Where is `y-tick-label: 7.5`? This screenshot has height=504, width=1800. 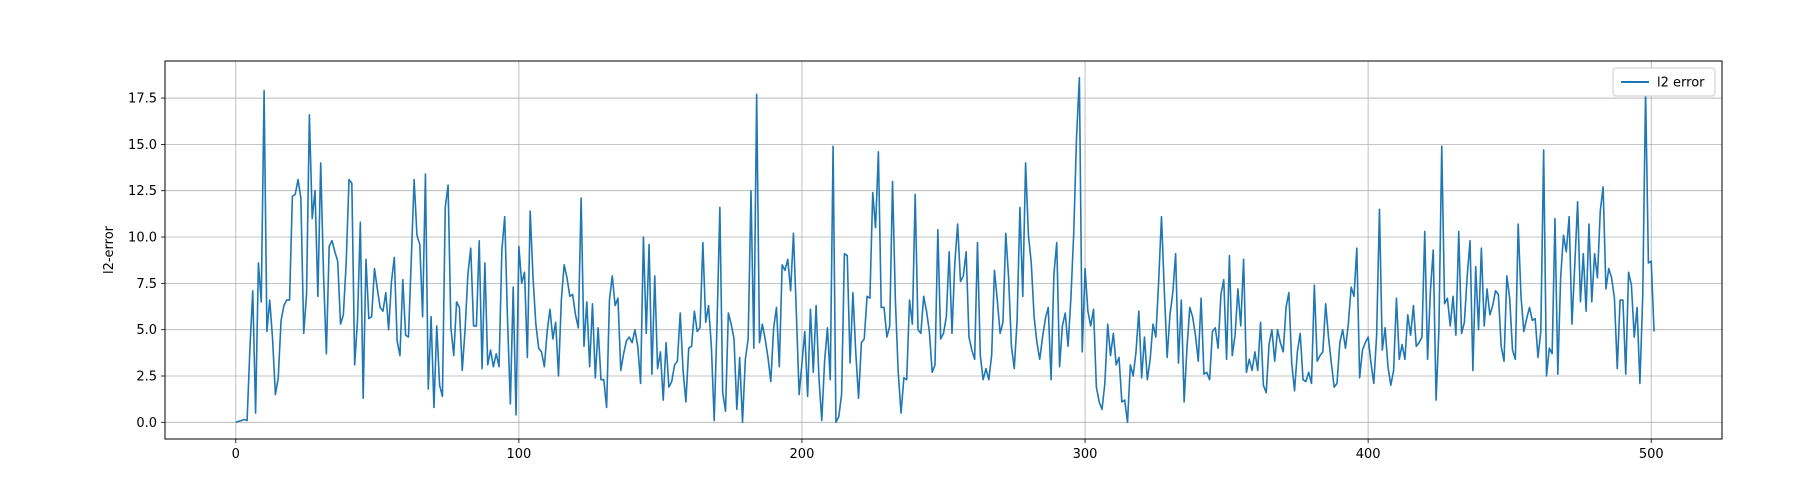 y-tick-label: 7.5 is located at coordinates (146, 284).